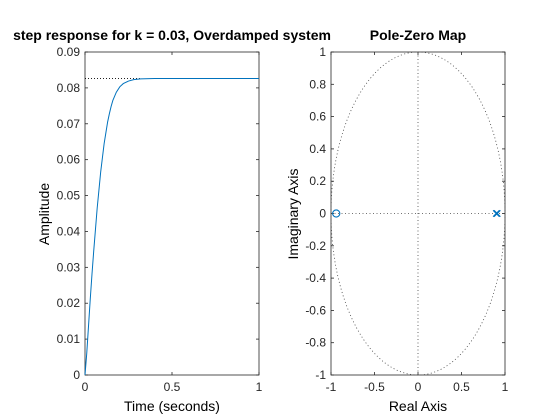  I want to click on step-ytick-label: 0.08, so click(69, 88).